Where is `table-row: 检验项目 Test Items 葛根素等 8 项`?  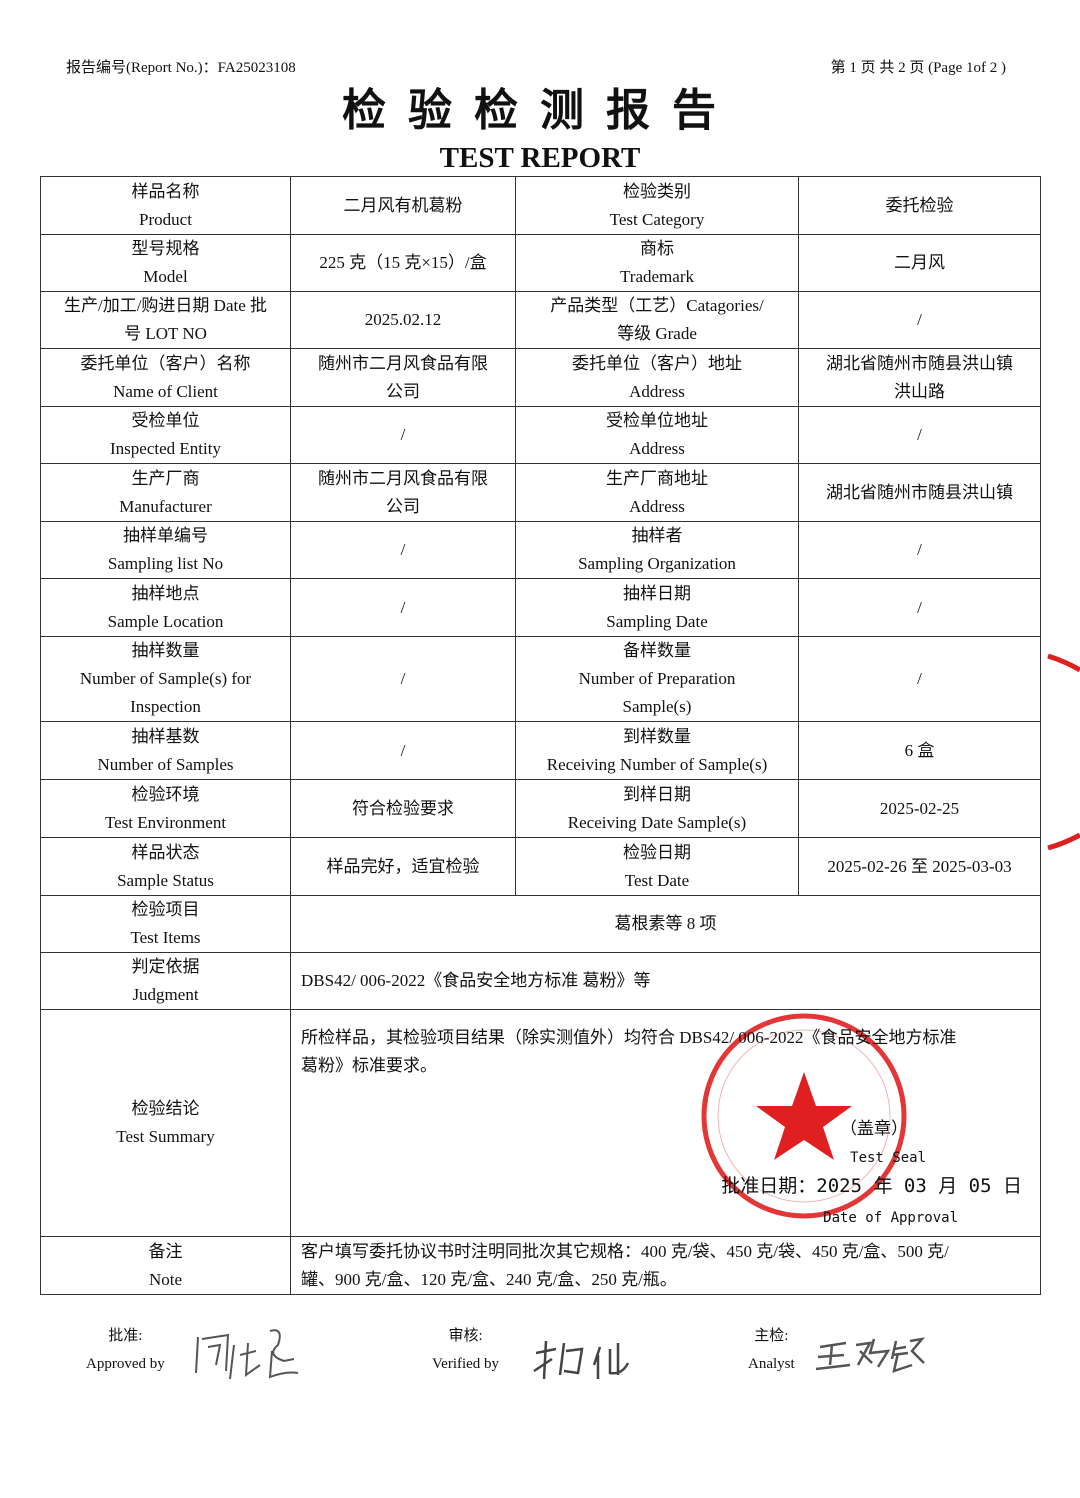 table-row: 检验项目 Test Items 葛根素等 8 项 is located at coordinates (540, 924).